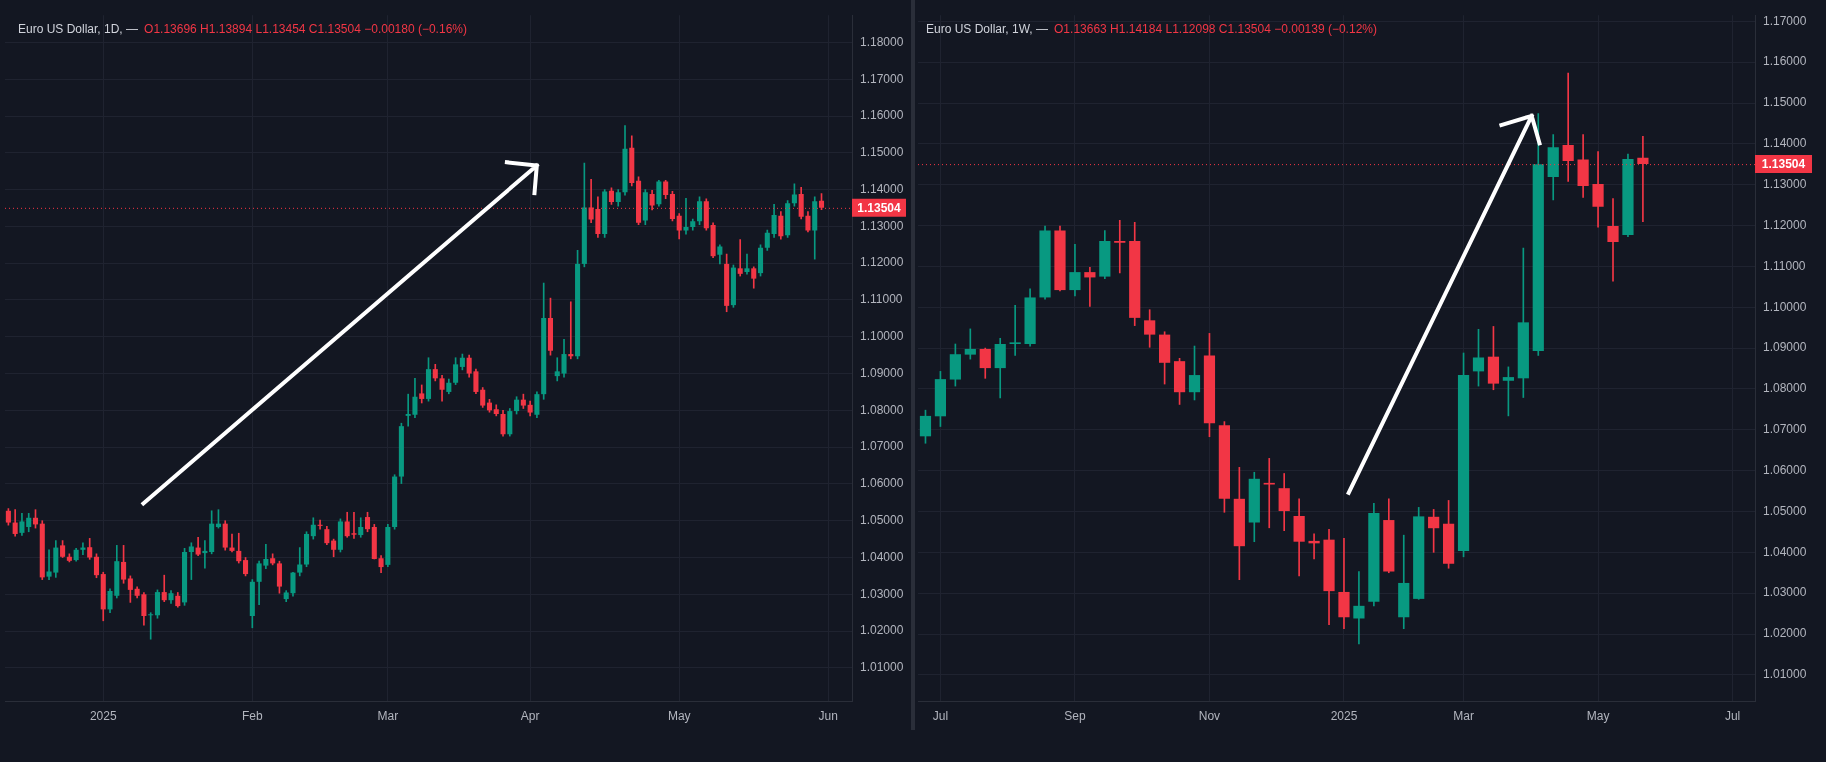  I want to click on text: O1.13663 H1.14184 L1.12098 C1.13504 −0.00139 (−0.12%), so click(1215, 28).